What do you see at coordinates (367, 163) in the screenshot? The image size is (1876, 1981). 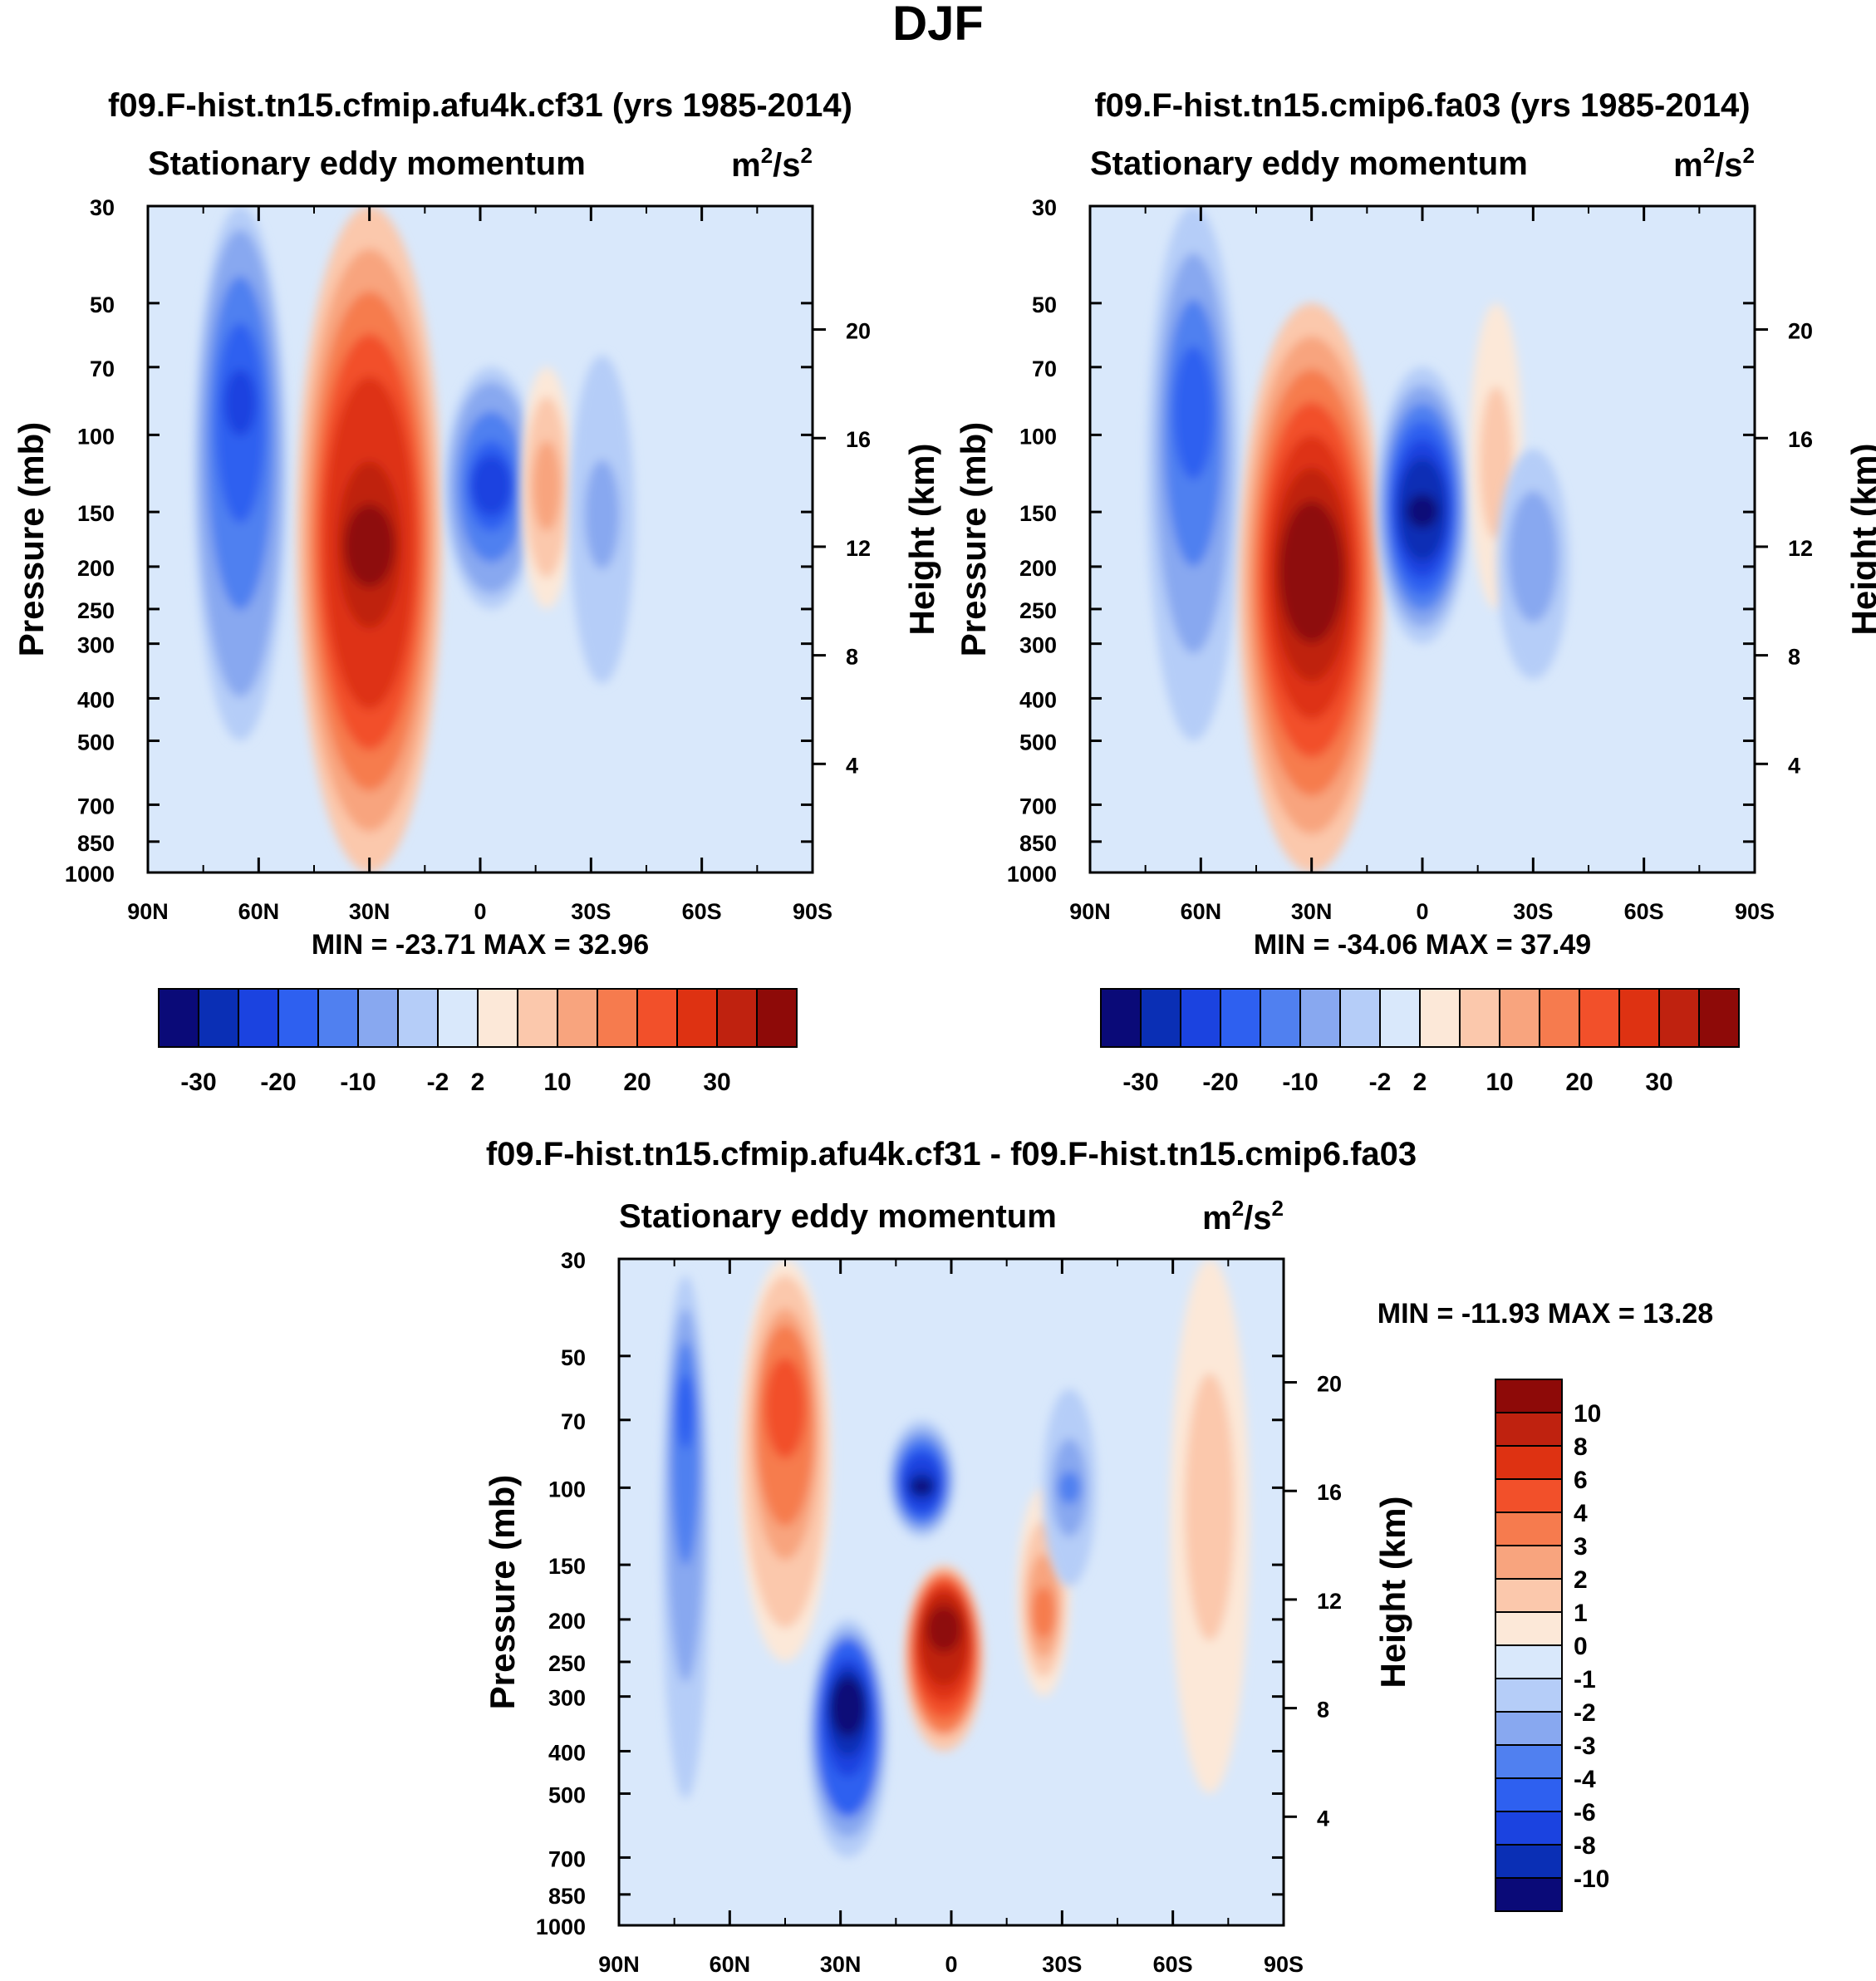 I see `panel-1-var-name: Stationary eddy momentum` at bounding box center [367, 163].